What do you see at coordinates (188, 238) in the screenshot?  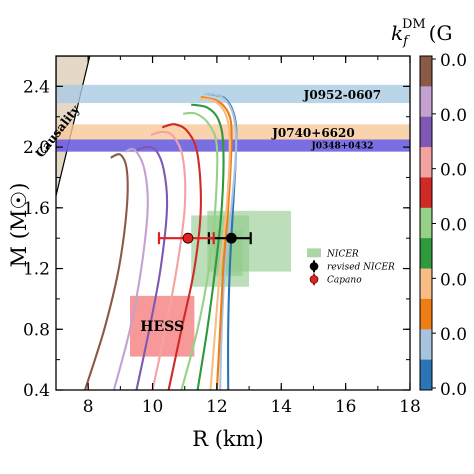 I see `capano-point` at bounding box center [188, 238].